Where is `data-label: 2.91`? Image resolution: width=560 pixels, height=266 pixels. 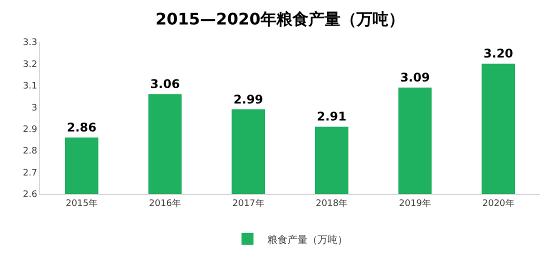
data-label: 2.91 is located at coordinates (331, 117).